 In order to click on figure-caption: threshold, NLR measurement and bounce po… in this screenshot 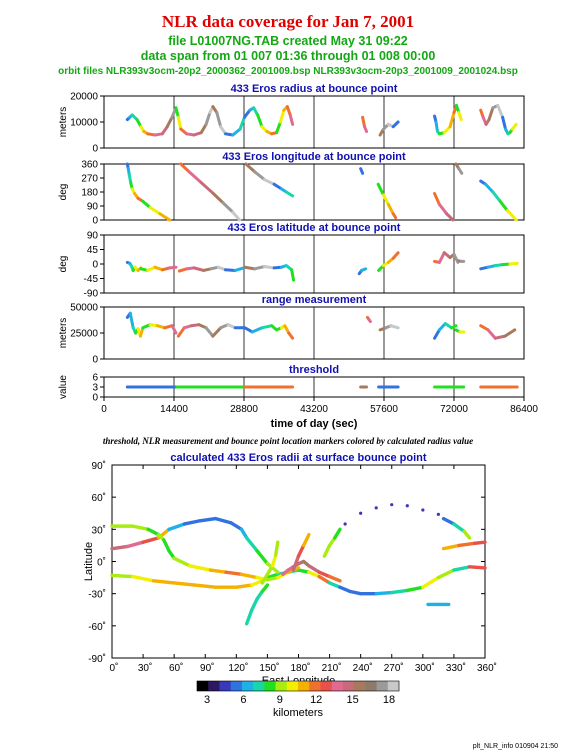, I will do `click(288, 441)`.